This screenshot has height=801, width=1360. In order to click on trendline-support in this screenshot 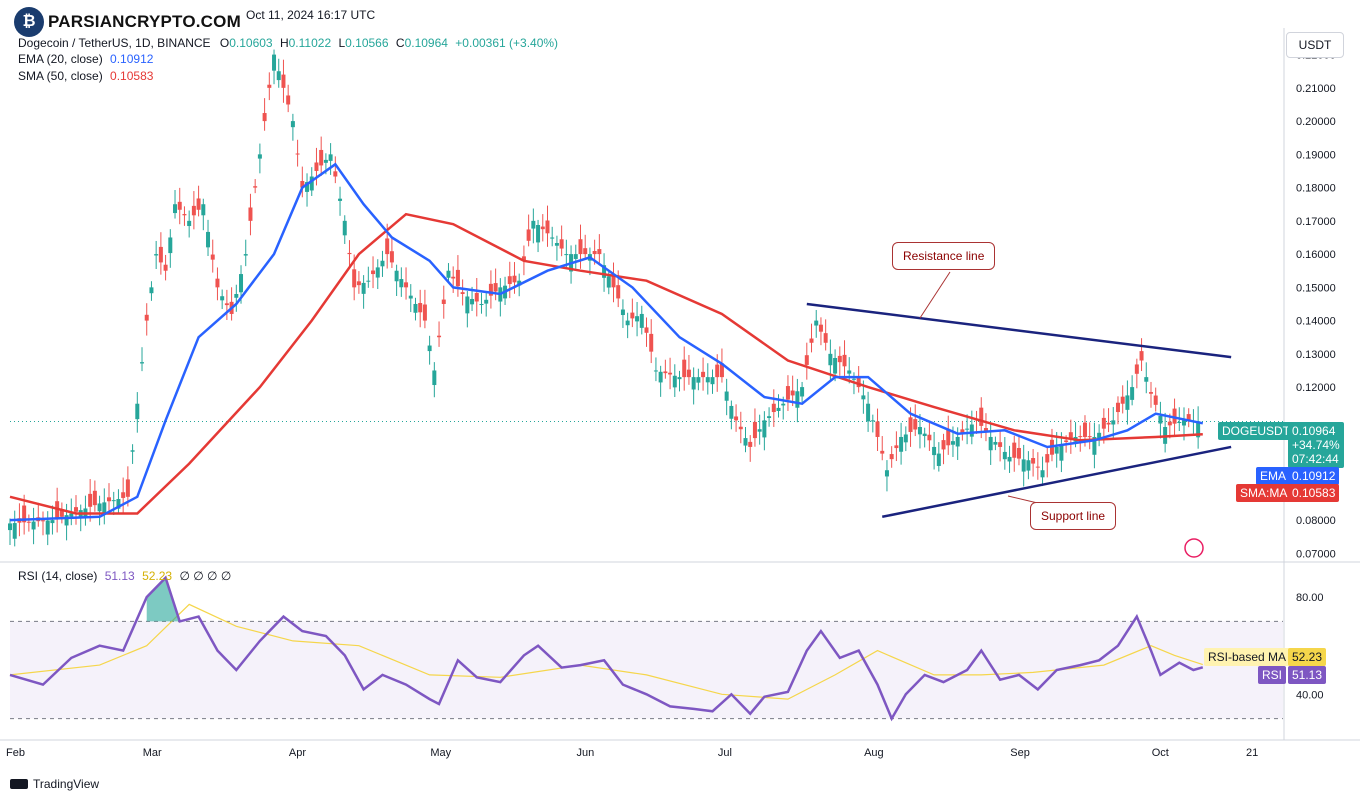, I will do `click(1056, 482)`.